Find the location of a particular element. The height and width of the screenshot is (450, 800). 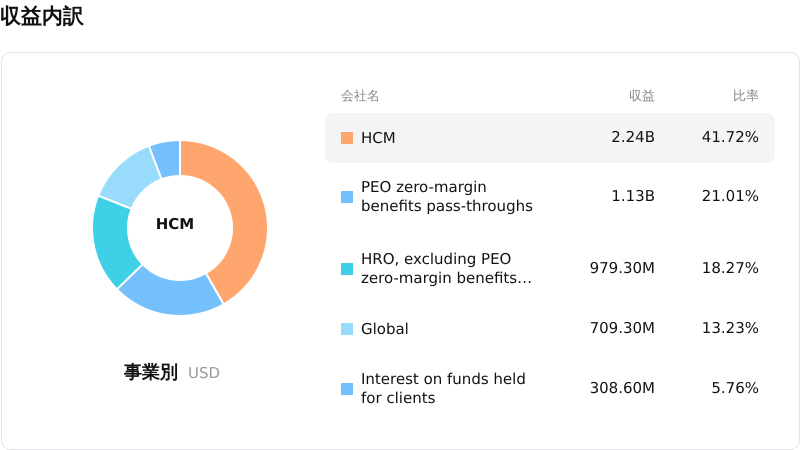

data-label: 5.76% is located at coordinates (735, 388).